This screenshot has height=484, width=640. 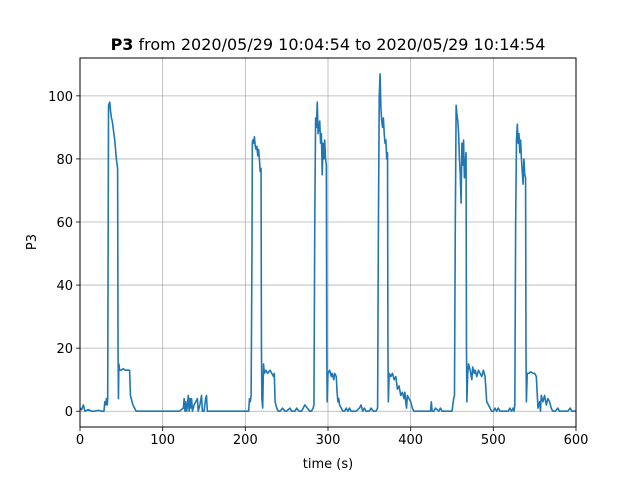 I want to click on x-tick-label: 100, so click(x=162, y=440).